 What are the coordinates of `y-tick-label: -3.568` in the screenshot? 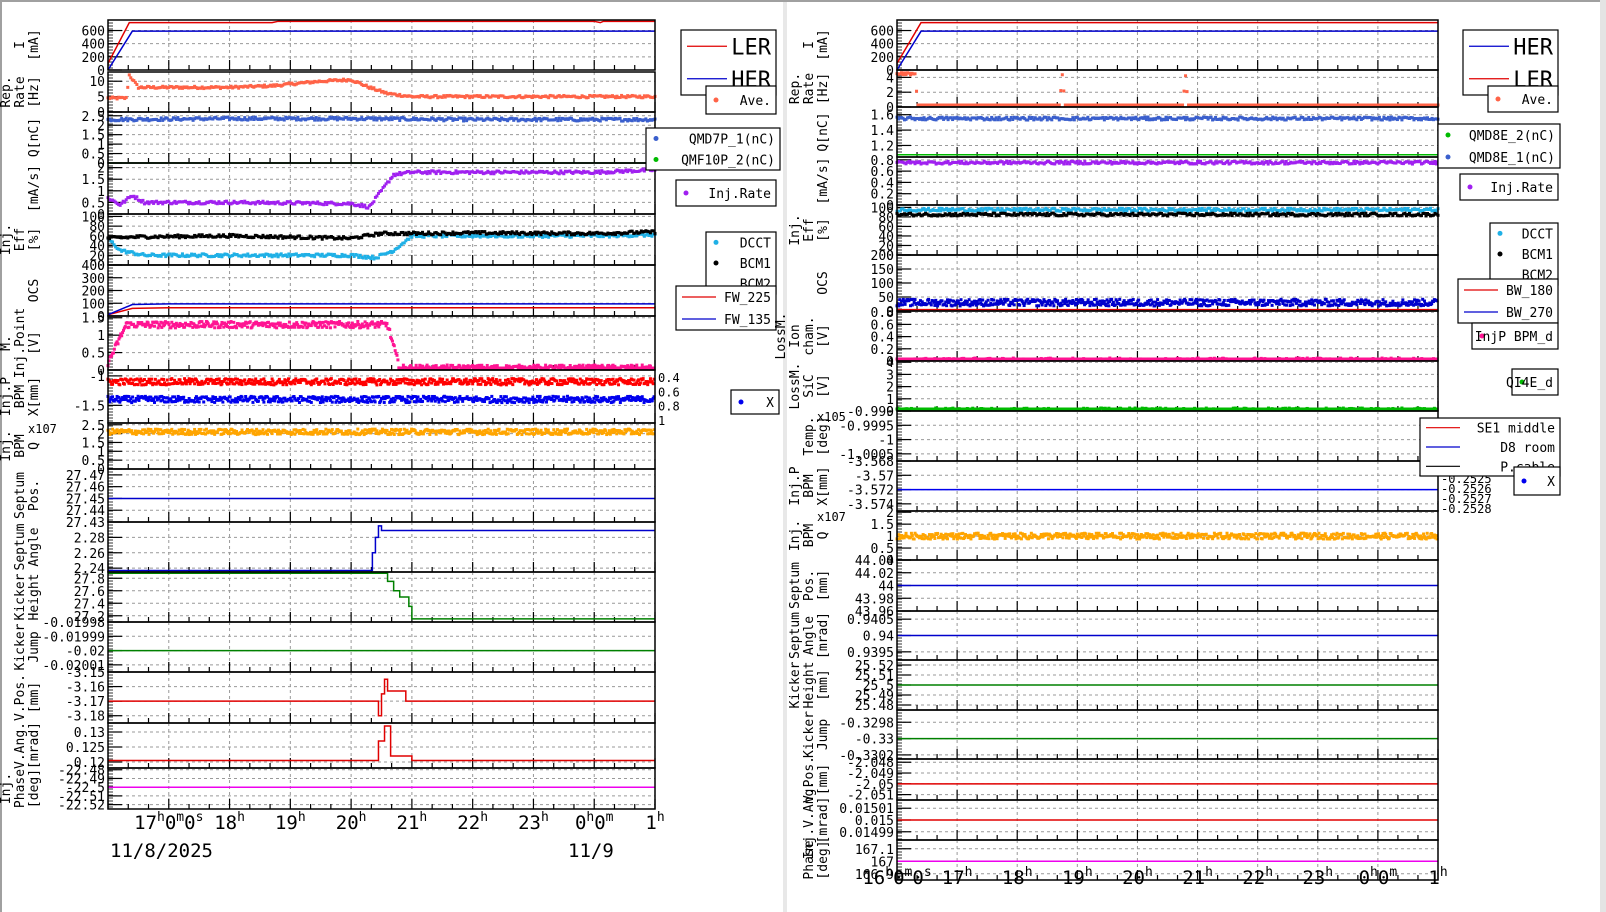 It's located at (870, 462).